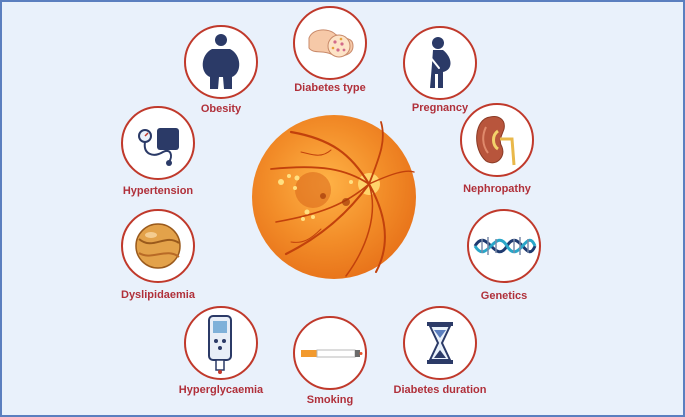 The width and height of the screenshot is (685, 417). Describe the element at coordinates (504, 296) in the screenshot. I see `factor-label: Genetics` at that location.